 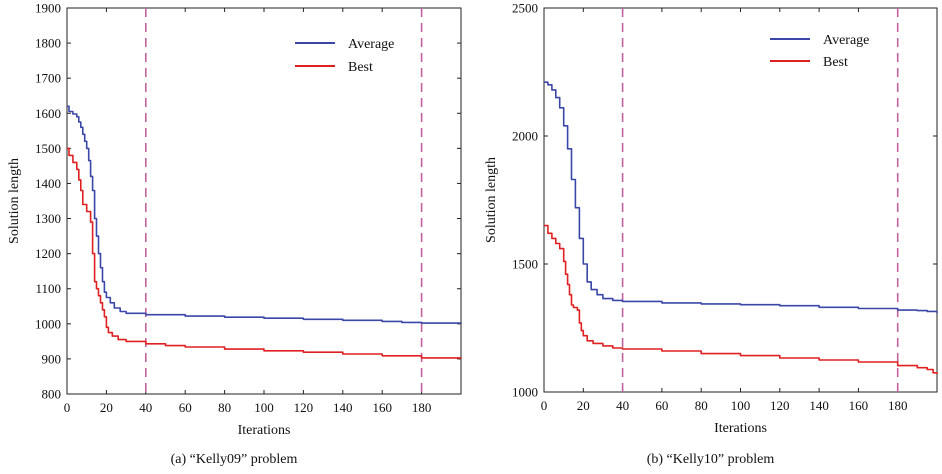 I want to click on y-tick-label: 1200, so click(x=48, y=253).